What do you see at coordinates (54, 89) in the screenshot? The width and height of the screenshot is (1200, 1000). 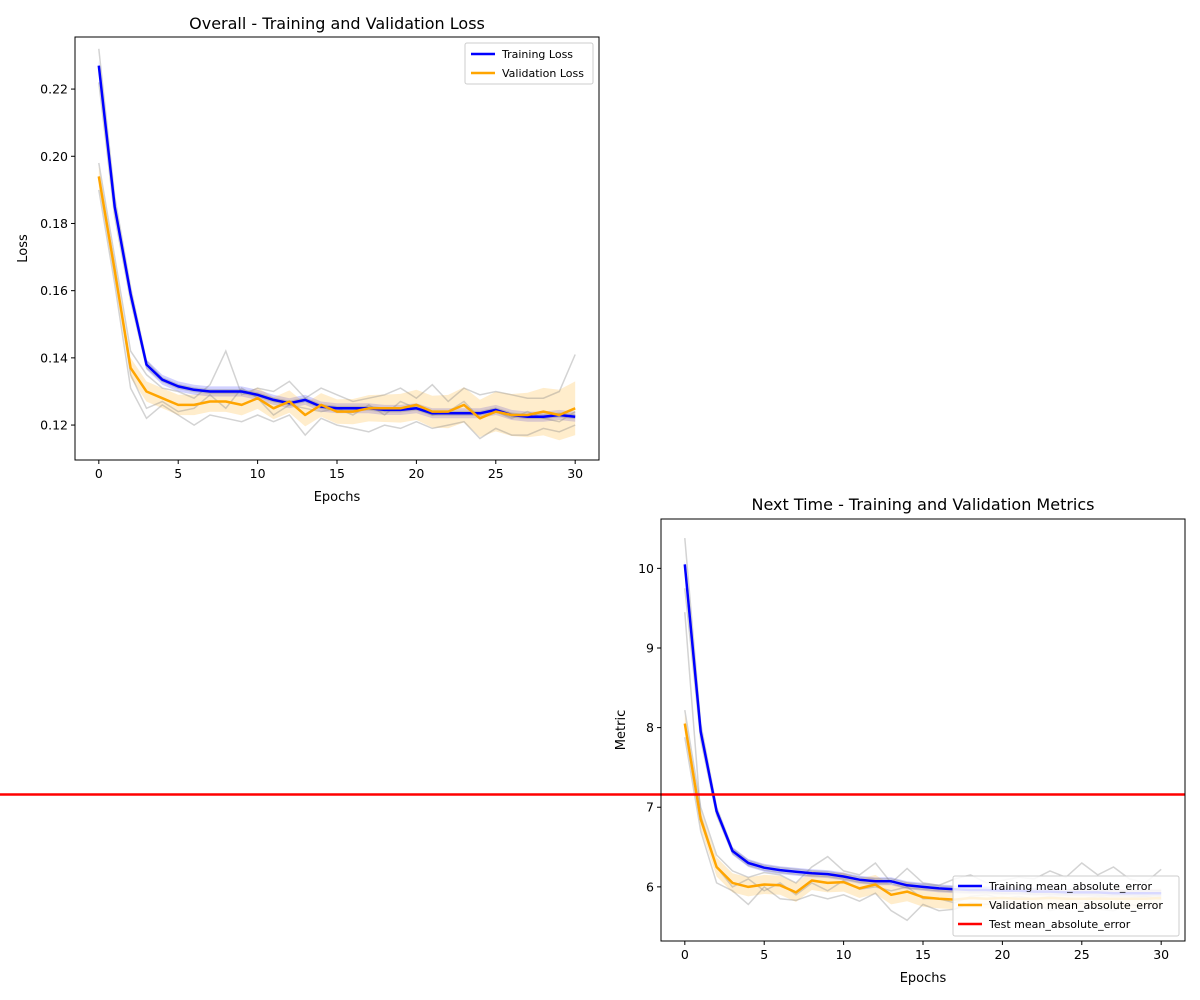 I see `y-tick-label: 0.22` at bounding box center [54, 89].